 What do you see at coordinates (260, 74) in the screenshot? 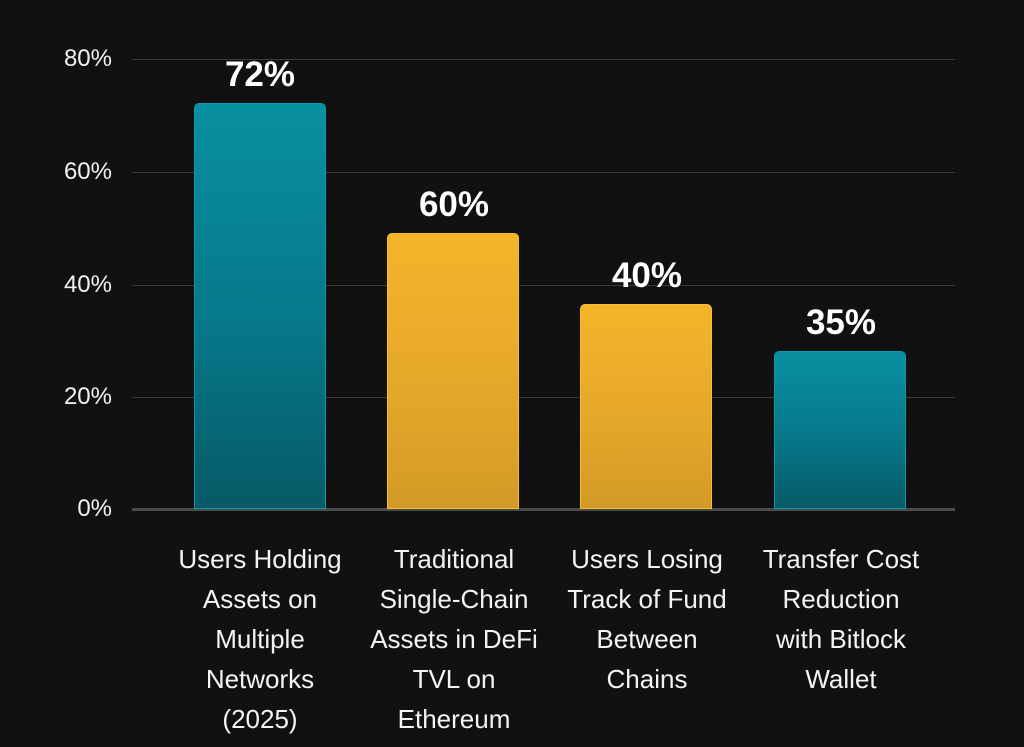
I see `bar-value-label: 72%` at bounding box center [260, 74].